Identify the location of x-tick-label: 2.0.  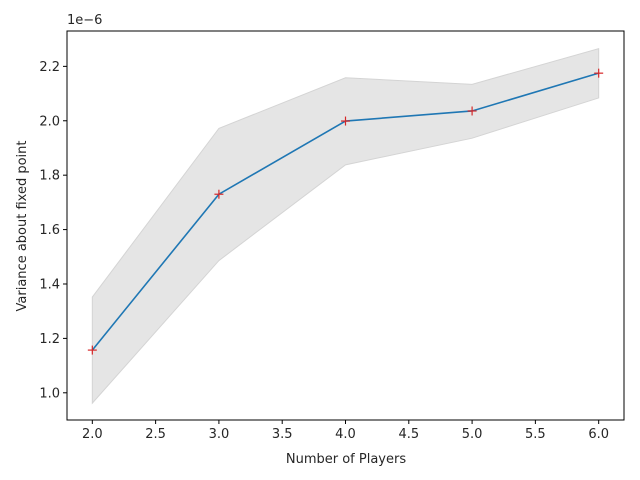
(92, 434).